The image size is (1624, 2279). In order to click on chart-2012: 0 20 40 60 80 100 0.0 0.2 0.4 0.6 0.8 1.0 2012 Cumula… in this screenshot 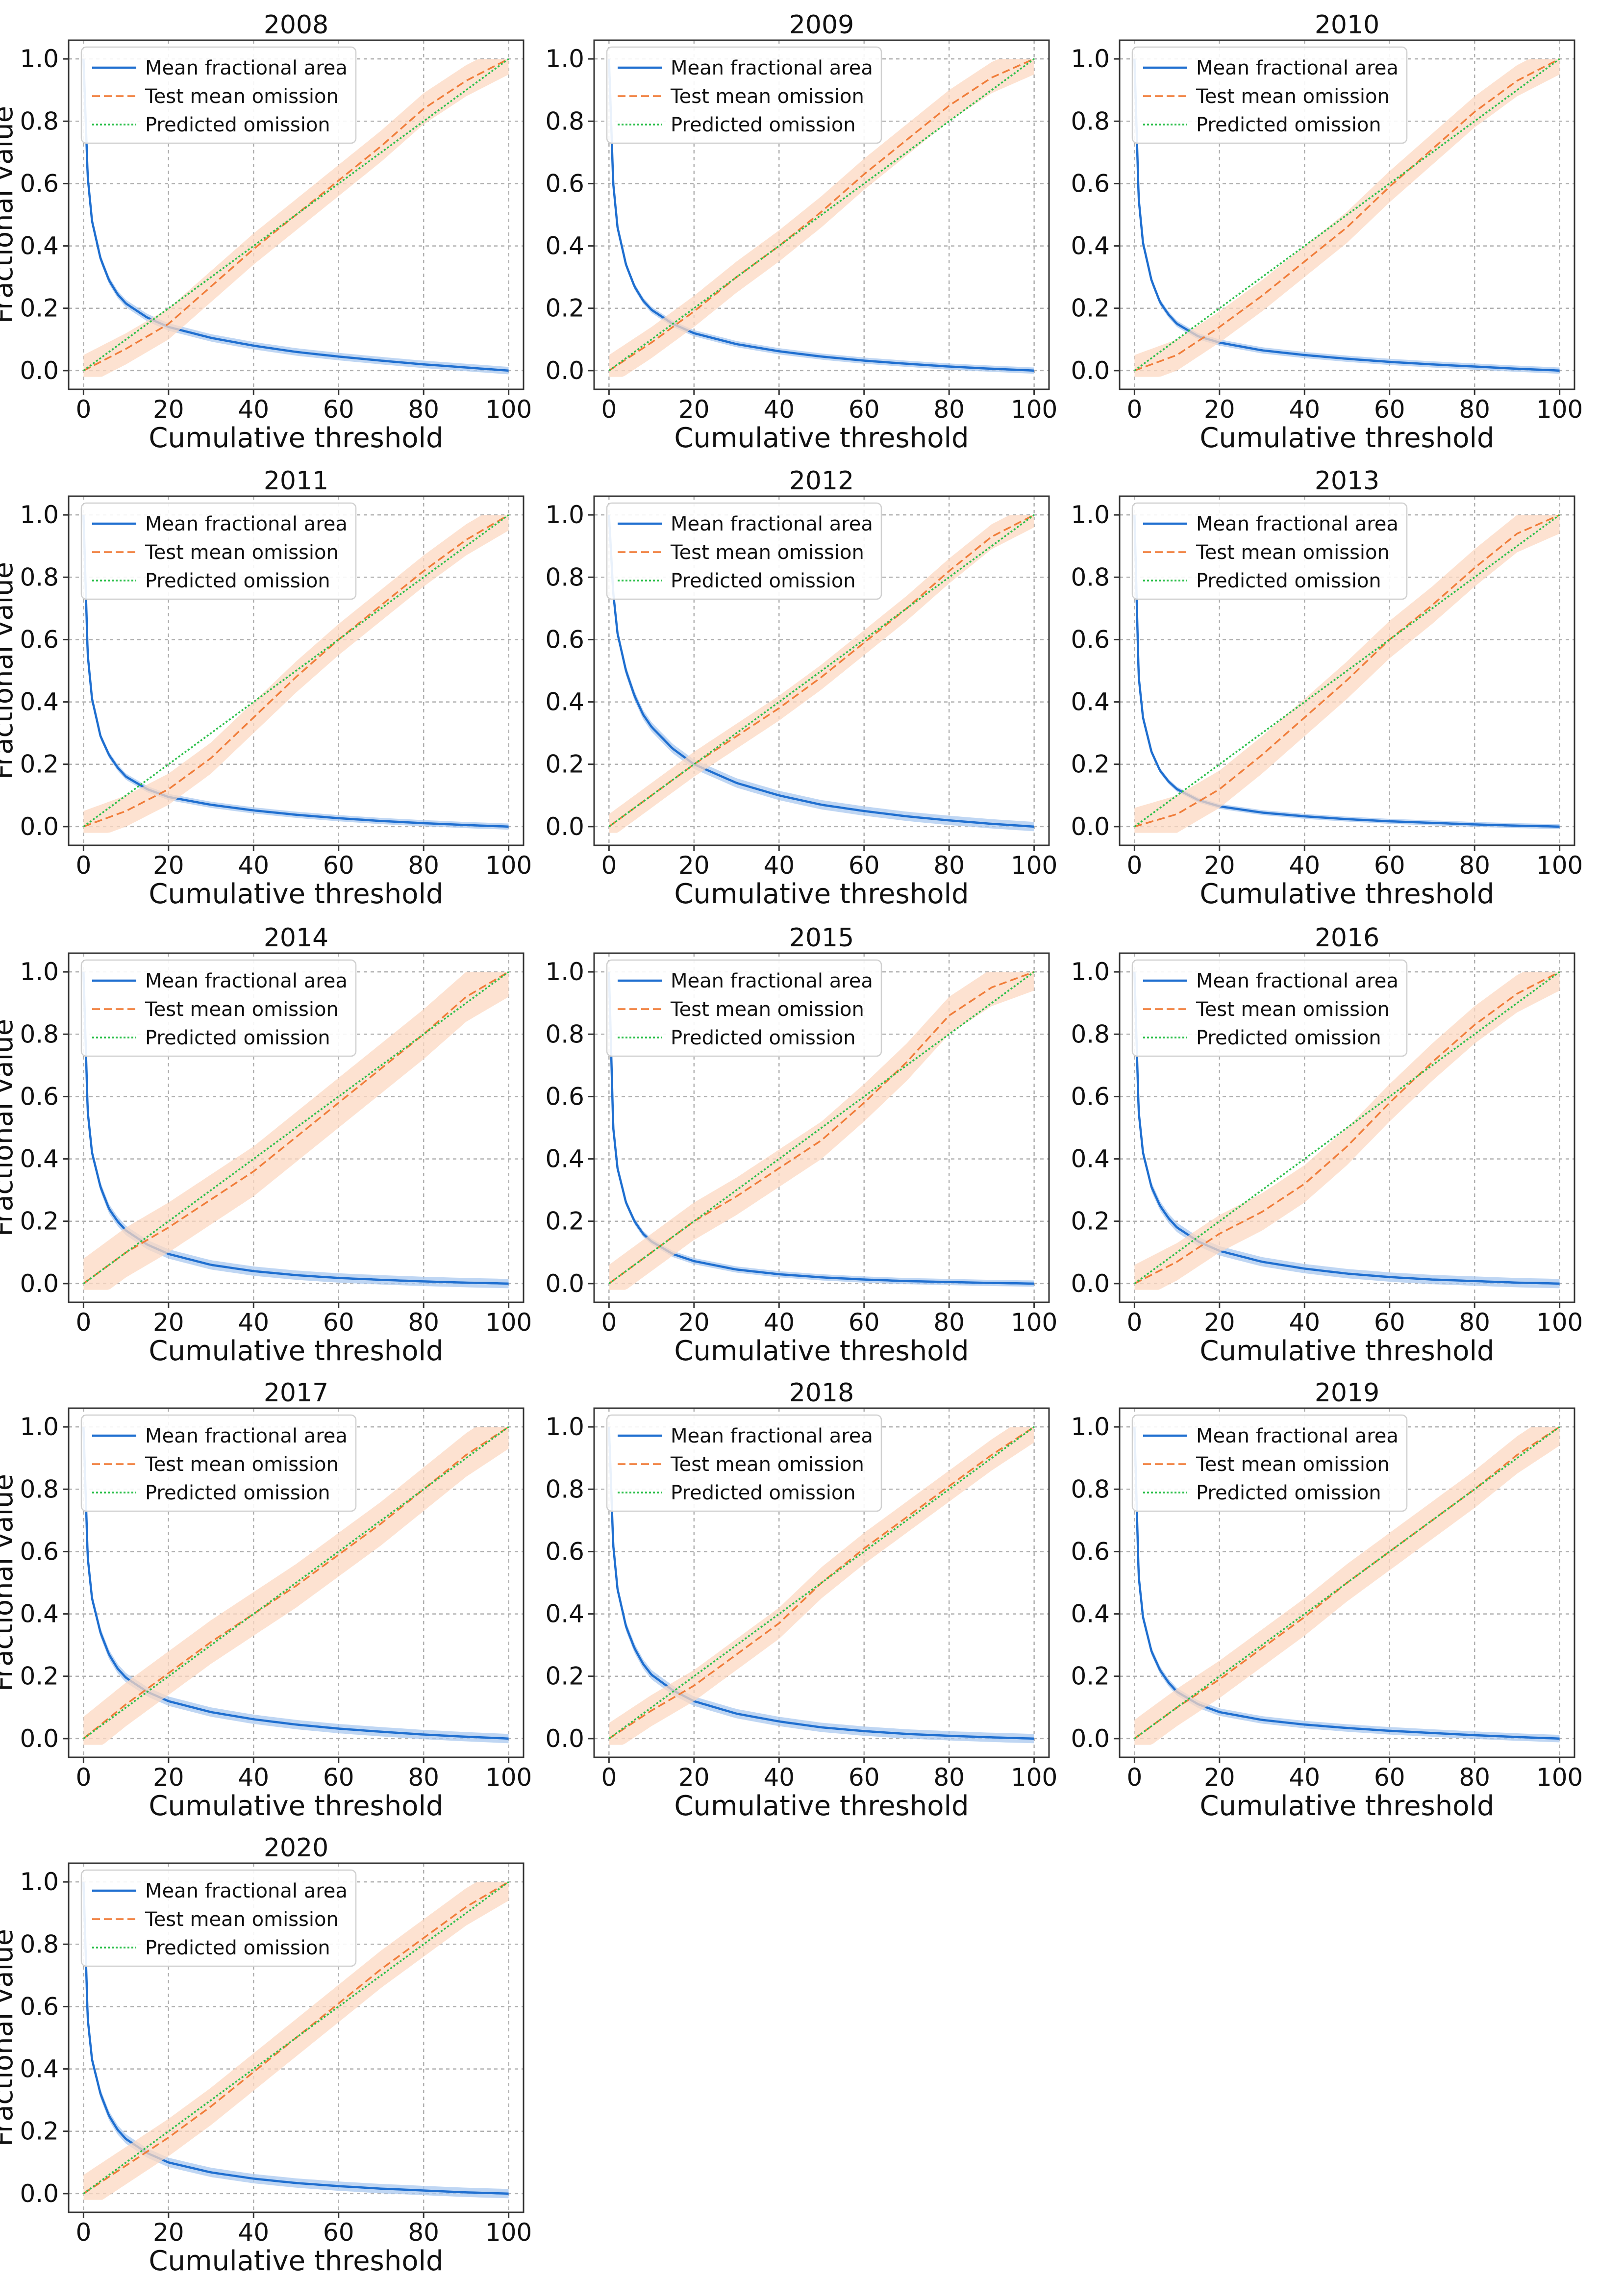, I will do `click(801, 688)`.